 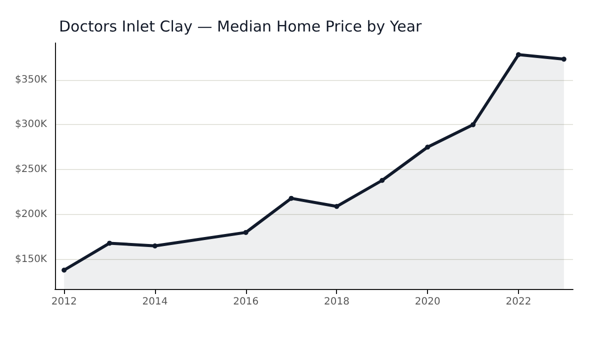 I want to click on x-tick-label: 2014, so click(x=155, y=302).